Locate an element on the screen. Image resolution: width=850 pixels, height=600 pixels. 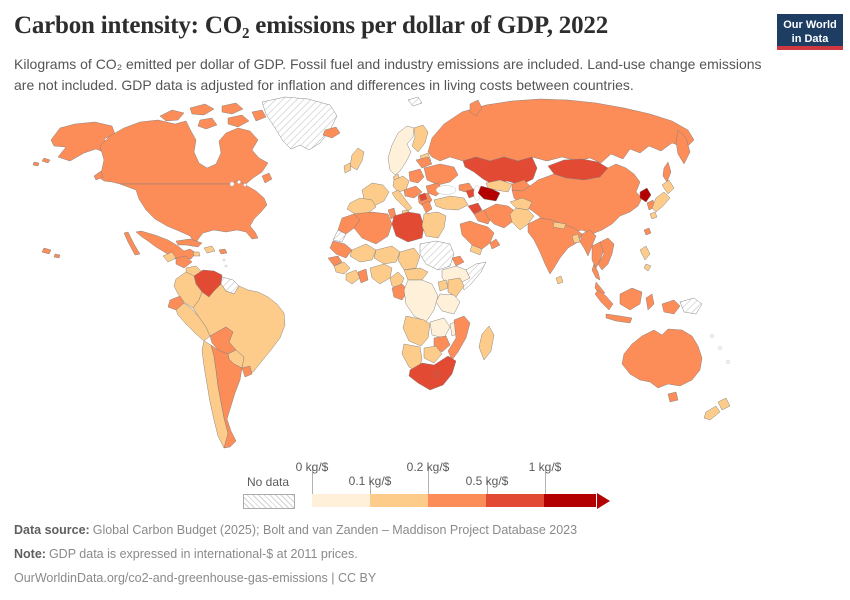
country-jamaica is located at coordinates (196, 254).